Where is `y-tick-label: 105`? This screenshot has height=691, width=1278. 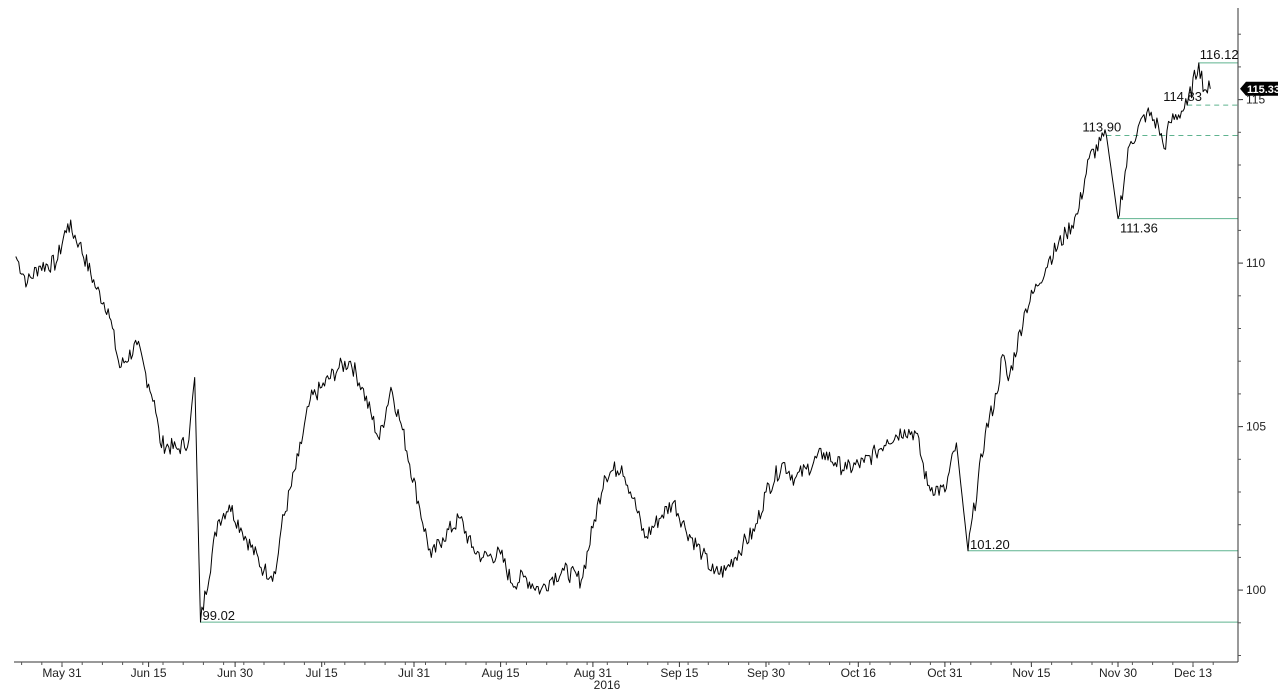
y-tick-label: 105 is located at coordinates (1256, 427).